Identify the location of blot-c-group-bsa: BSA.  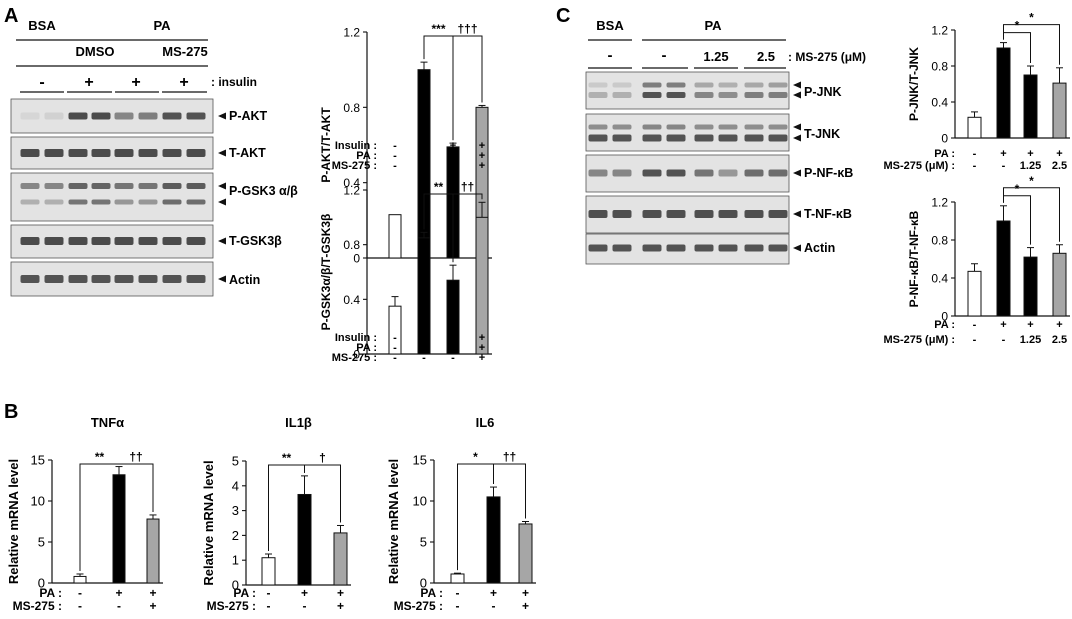
(610, 25).